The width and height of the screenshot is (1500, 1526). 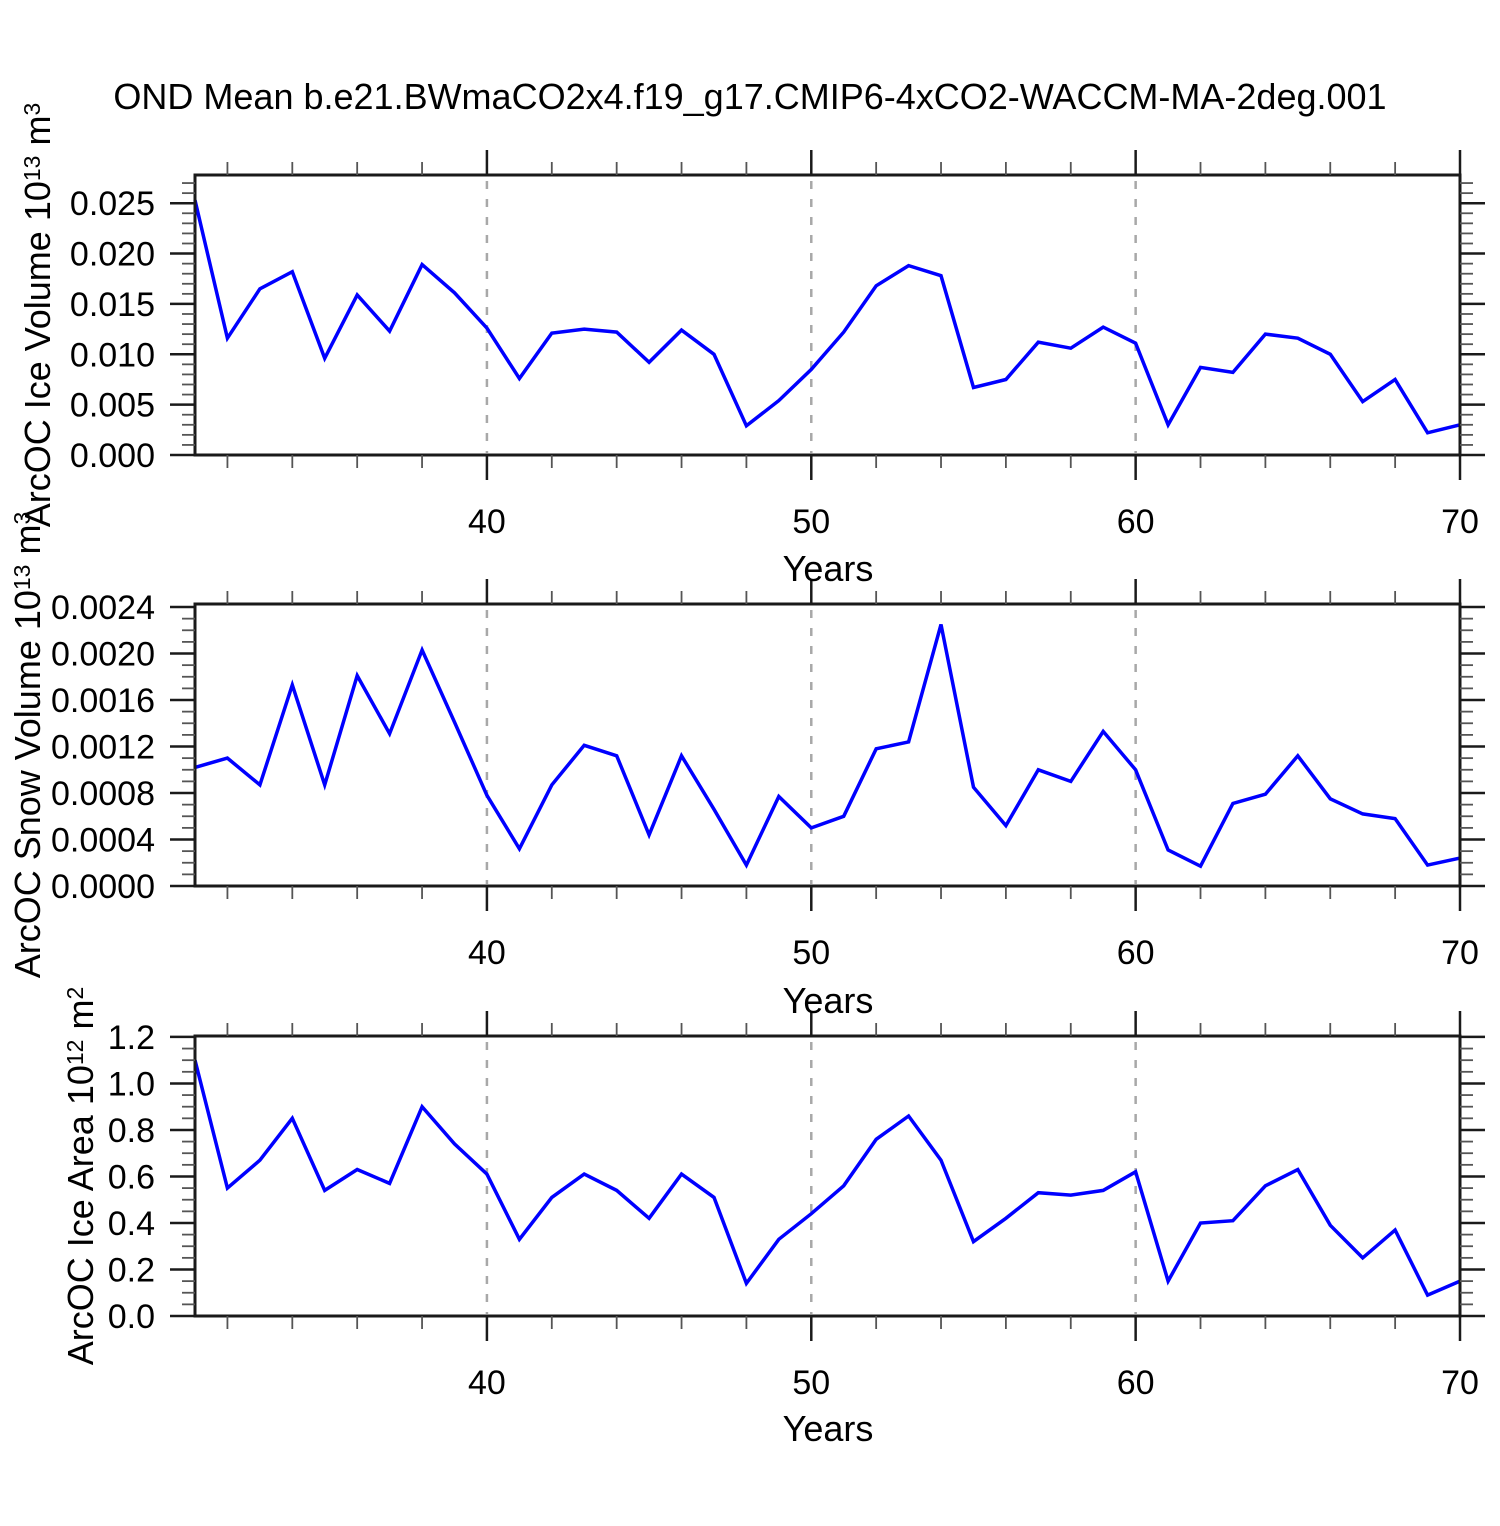 I want to click on y-tick-label: 1.2, so click(x=131, y=1038).